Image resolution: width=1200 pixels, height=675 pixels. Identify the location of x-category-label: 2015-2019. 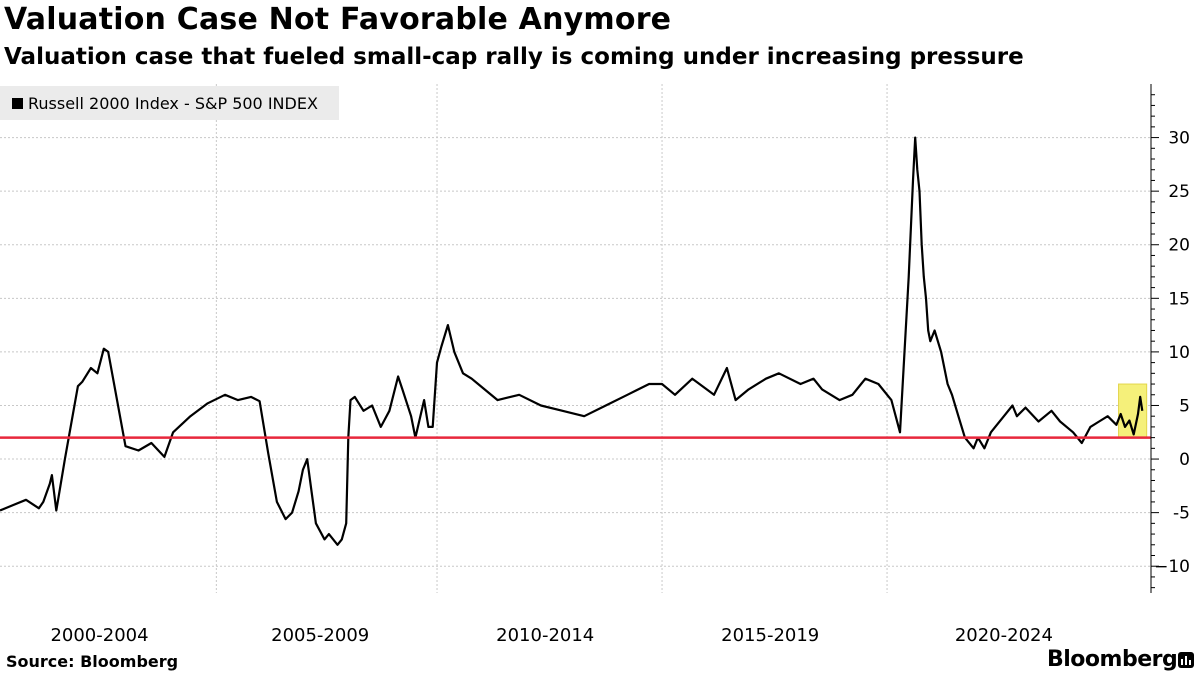
(770, 635).